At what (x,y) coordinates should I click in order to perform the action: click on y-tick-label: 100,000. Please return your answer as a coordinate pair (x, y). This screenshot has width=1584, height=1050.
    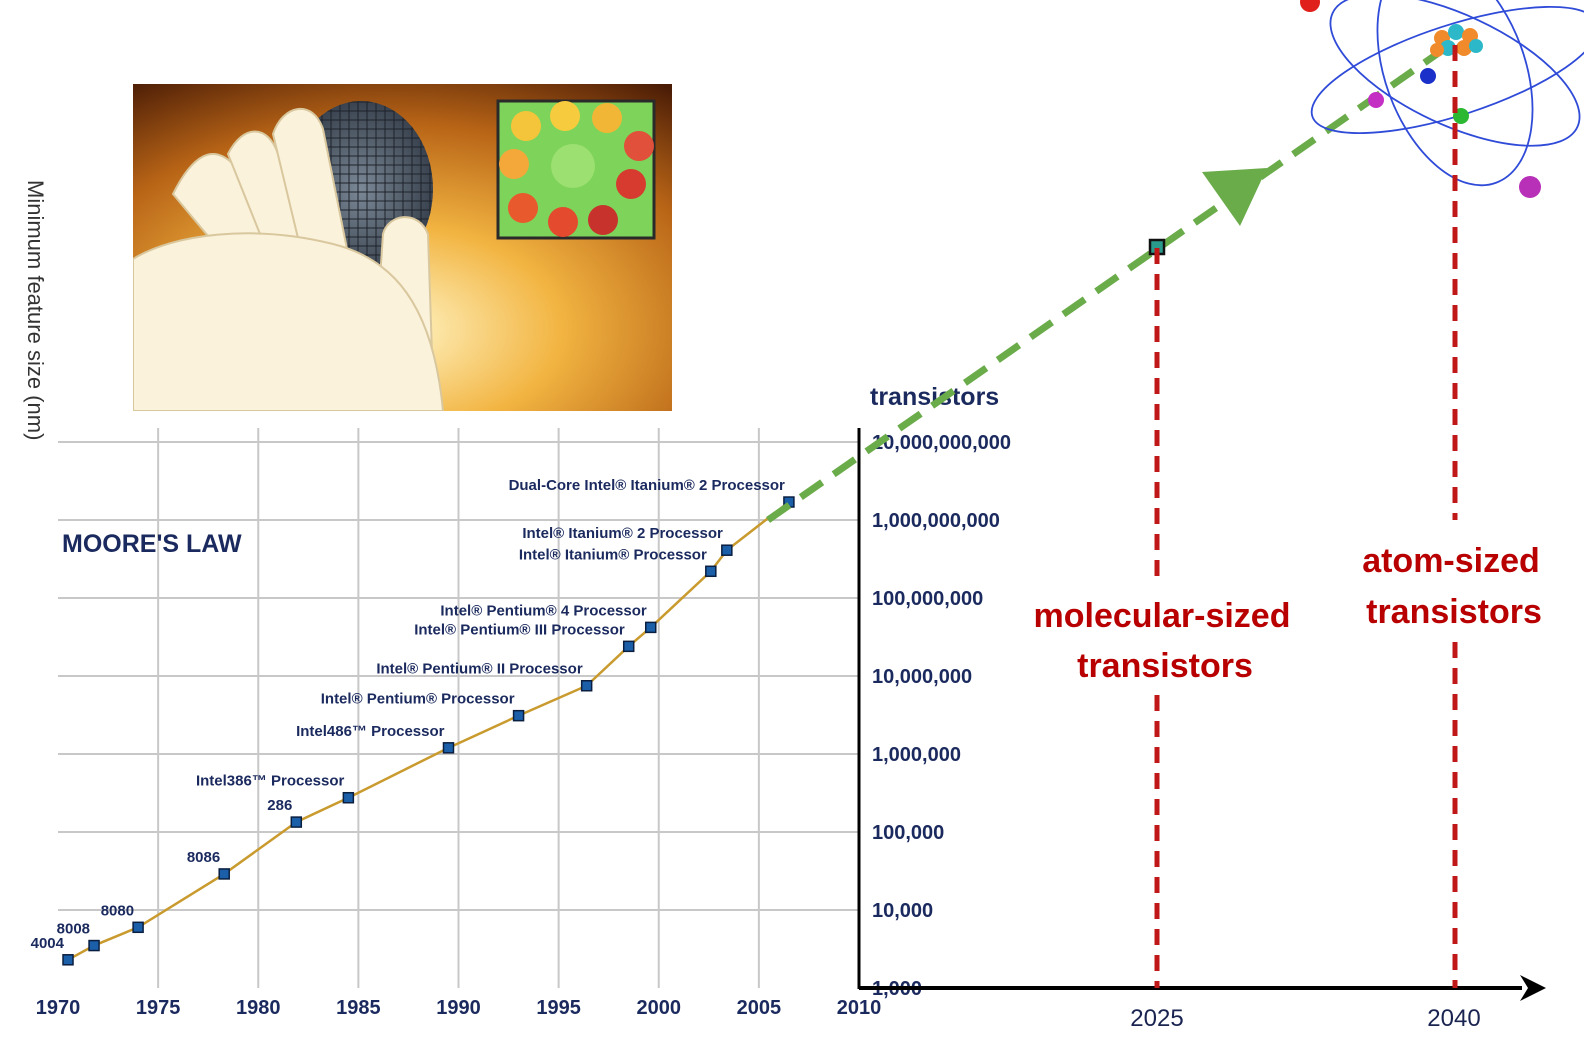
    Looking at the image, I should click on (908, 833).